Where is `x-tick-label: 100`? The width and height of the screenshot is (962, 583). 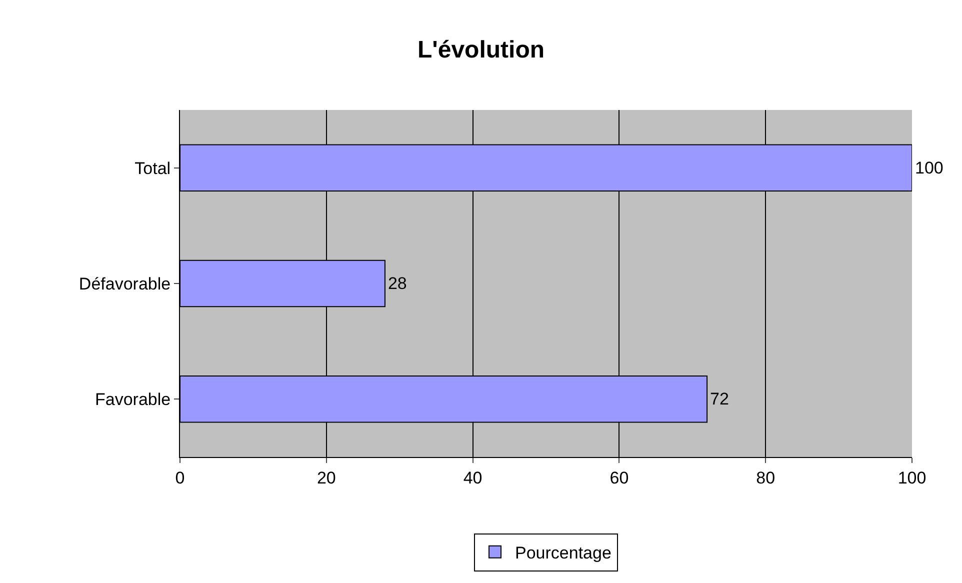
x-tick-label: 100 is located at coordinates (912, 478).